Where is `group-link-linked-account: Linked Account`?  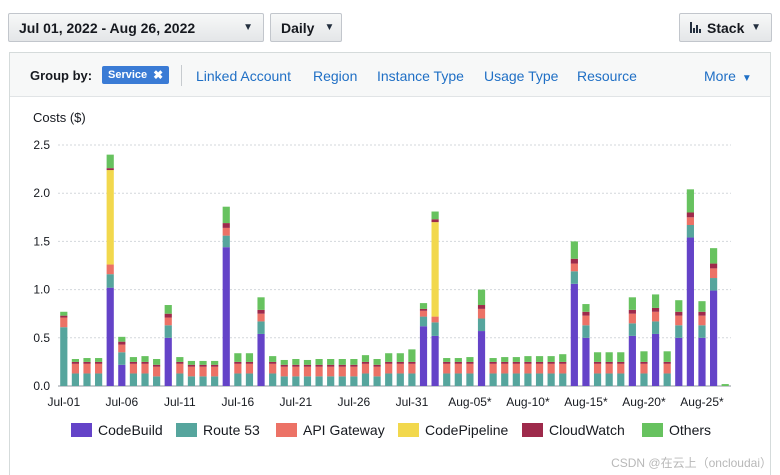
group-link-linked-account: Linked Account is located at coordinates (243, 76).